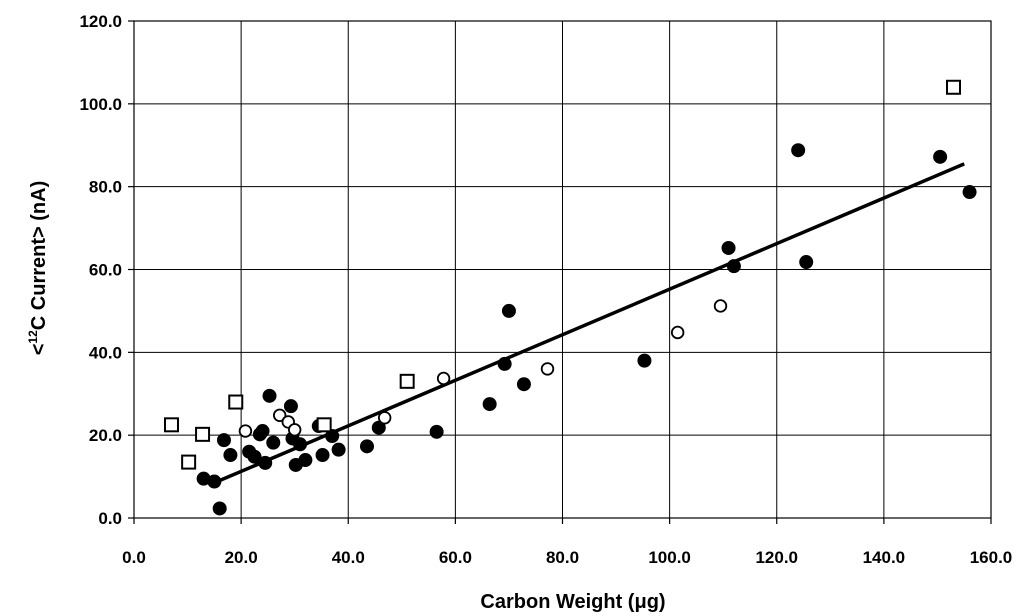 The image size is (1022, 616). Describe the element at coordinates (38, 268) in the screenshot. I see `y-axis-title: <12C Current> (nA)` at that location.